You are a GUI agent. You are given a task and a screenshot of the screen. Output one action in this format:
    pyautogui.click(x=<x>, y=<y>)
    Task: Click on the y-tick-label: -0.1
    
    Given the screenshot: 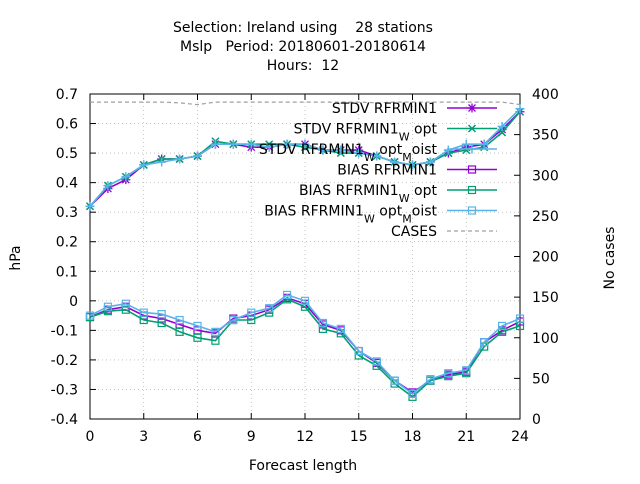 What is the action you would take?
    pyautogui.click(x=64, y=331)
    